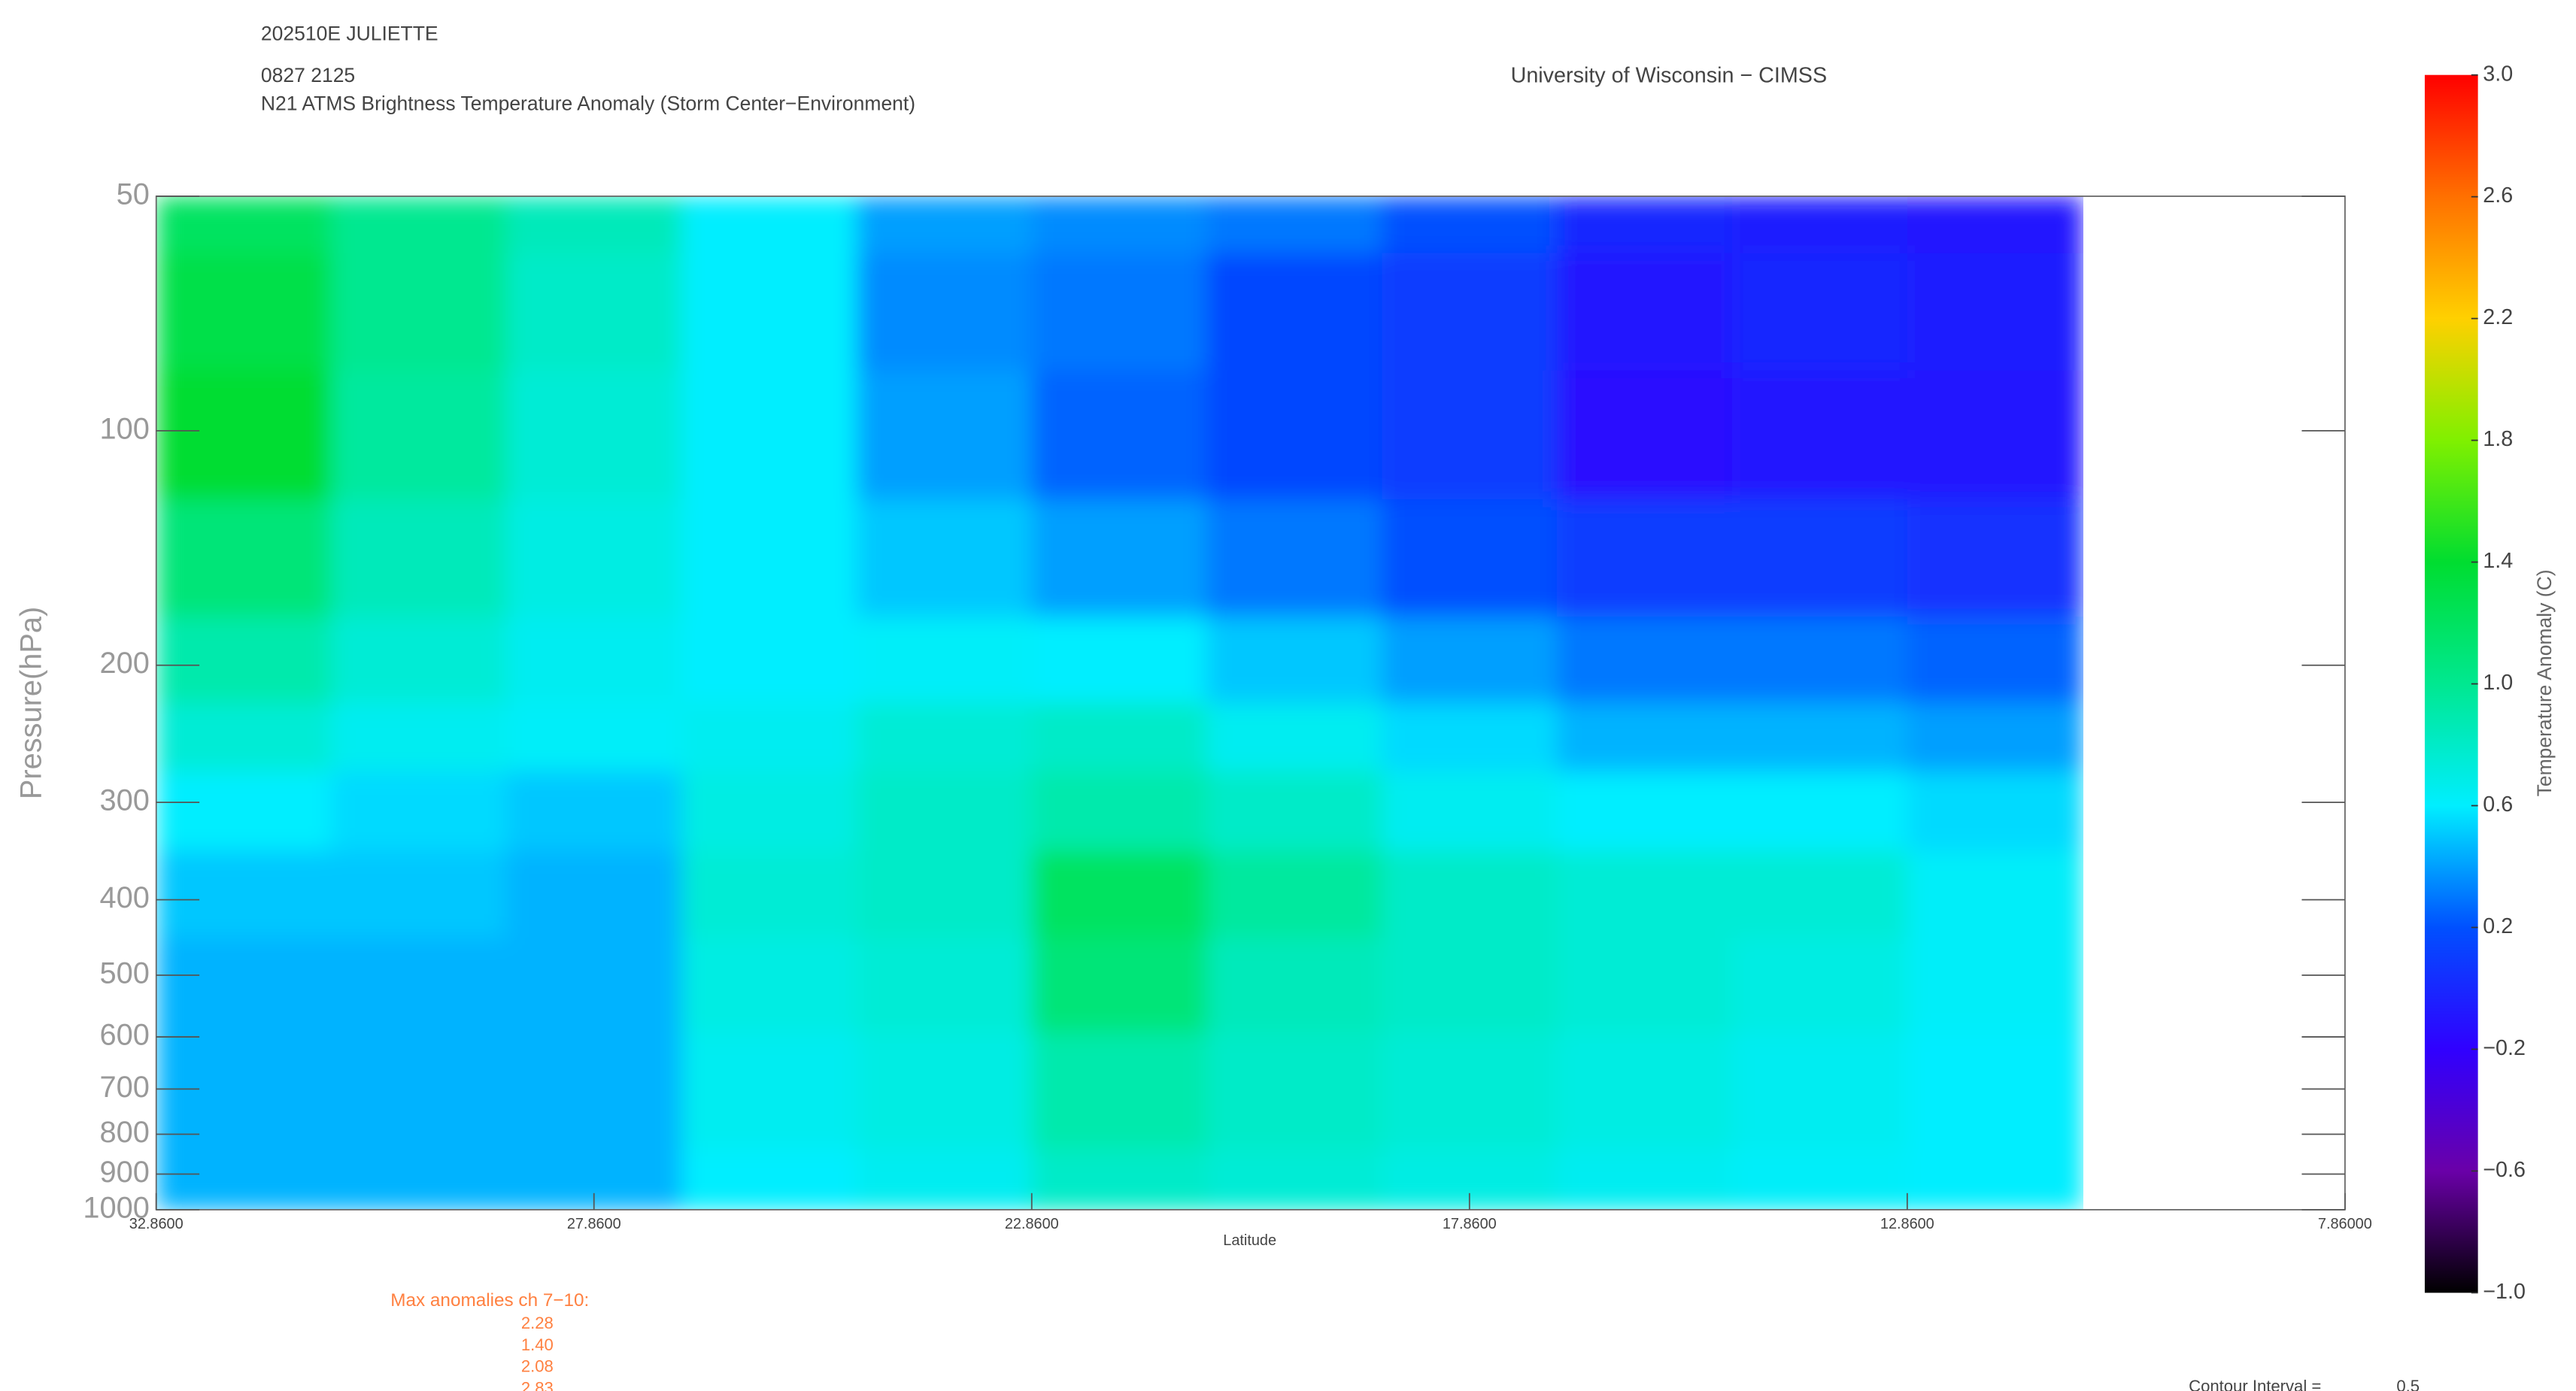 Image resolution: width=2576 pixels, height=1391 pixels. I want to click on colorbar-tick-label: −0.6, so click(2504, 1170).